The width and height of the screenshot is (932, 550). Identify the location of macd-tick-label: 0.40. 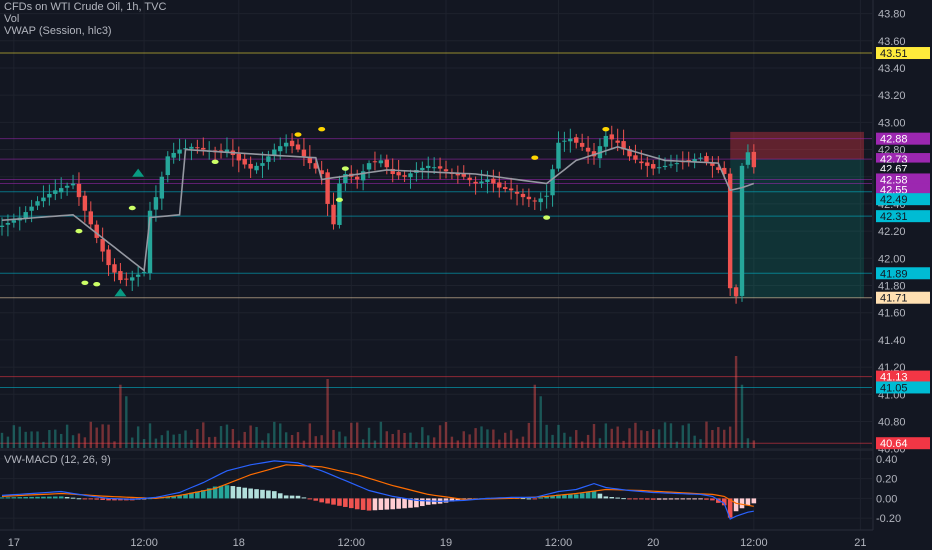
(886, 460).